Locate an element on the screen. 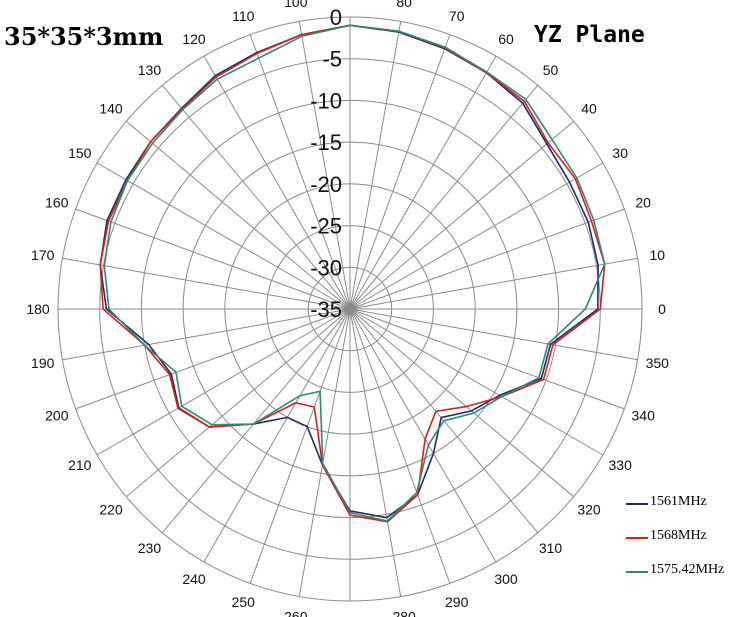 The image size is (741, 617). angle-tick-label: 260 is located at coordinates (296, 612).